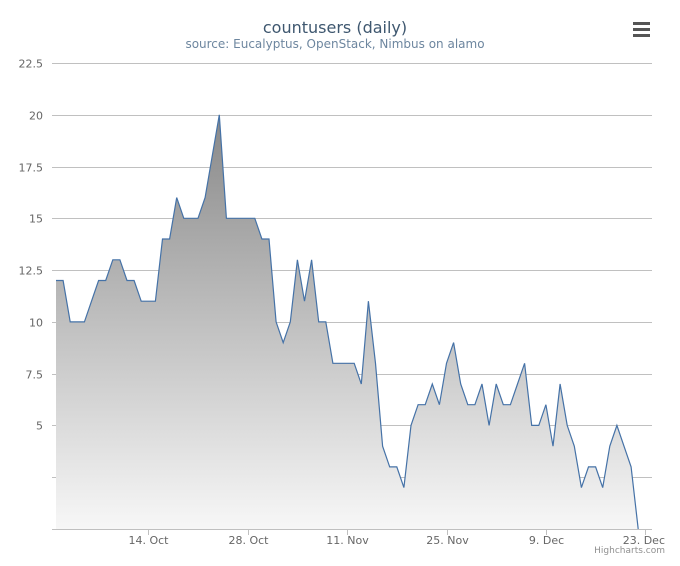 This screenshot has width=680, height=566. What do you see at coordinates (546, 540) in the screenshot?
I see `x-tick-label: 9. Dec` at bounding box center [546, 540].